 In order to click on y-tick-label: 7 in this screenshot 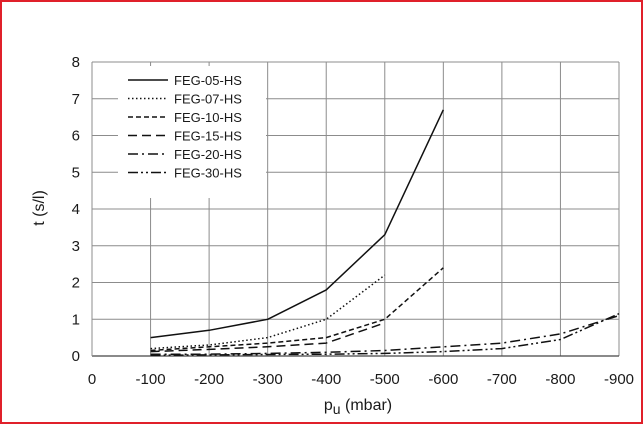, I will do `click(76, 99)`.